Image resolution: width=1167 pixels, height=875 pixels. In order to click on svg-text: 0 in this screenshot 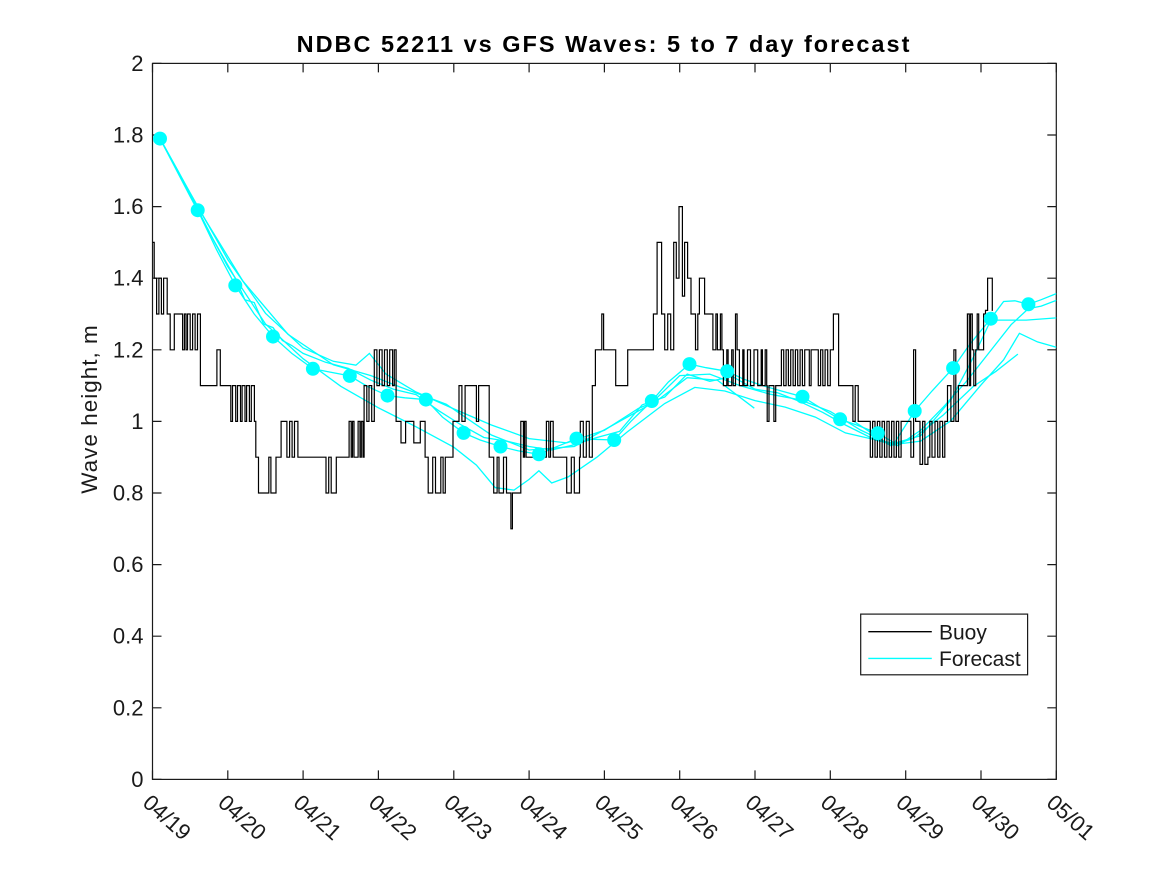, I will do `click(137, 779)`.